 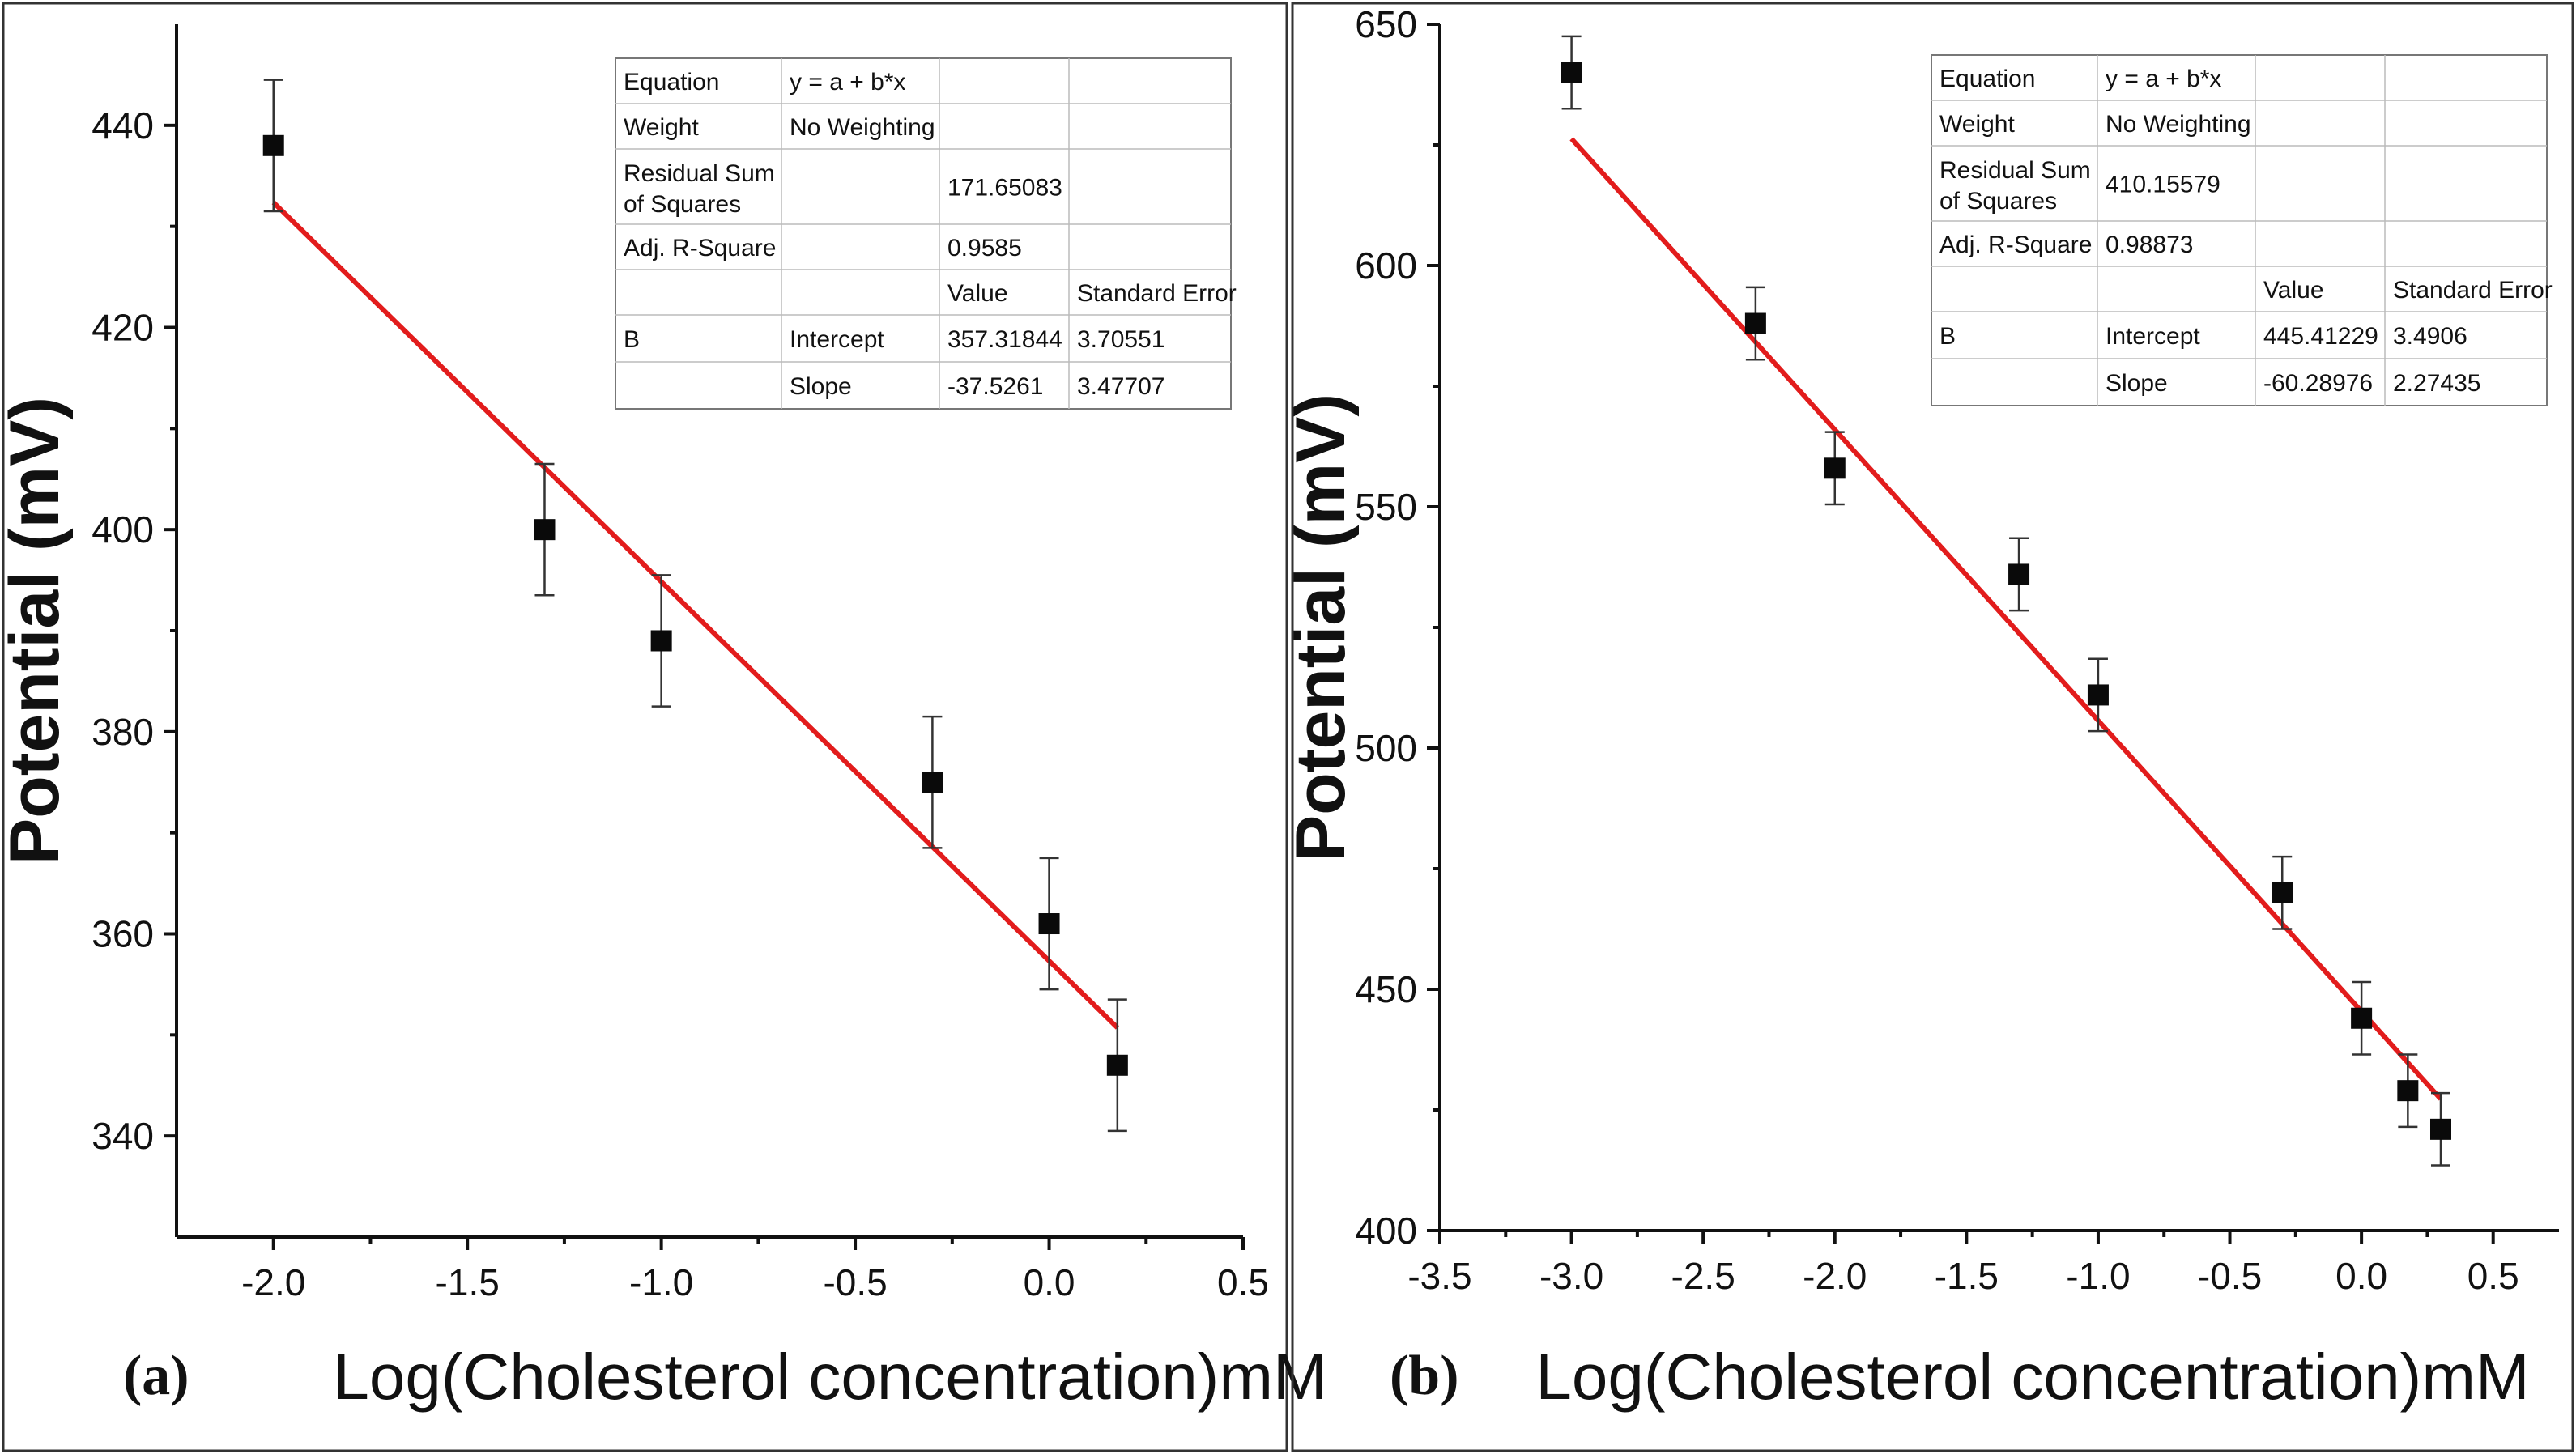 What do you see at coordinates (1703, 1276) in the screenshot?
I see `x-tick-label: -2.5` at bounding box center [1703, 1276].